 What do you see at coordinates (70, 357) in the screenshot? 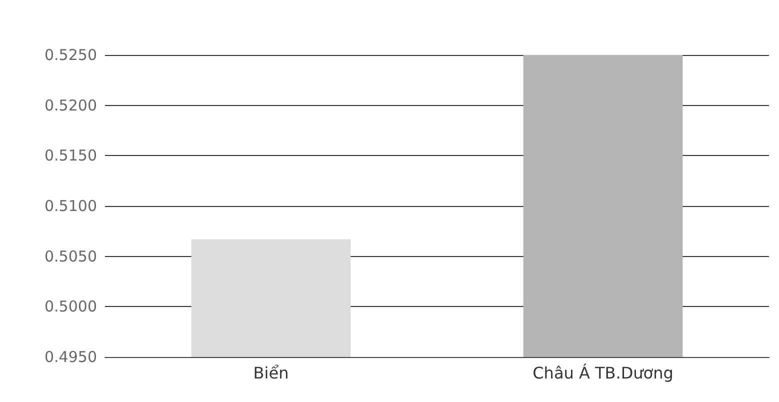
I see `y-tick-label: 0.4950` at bounding box center [70, 357].